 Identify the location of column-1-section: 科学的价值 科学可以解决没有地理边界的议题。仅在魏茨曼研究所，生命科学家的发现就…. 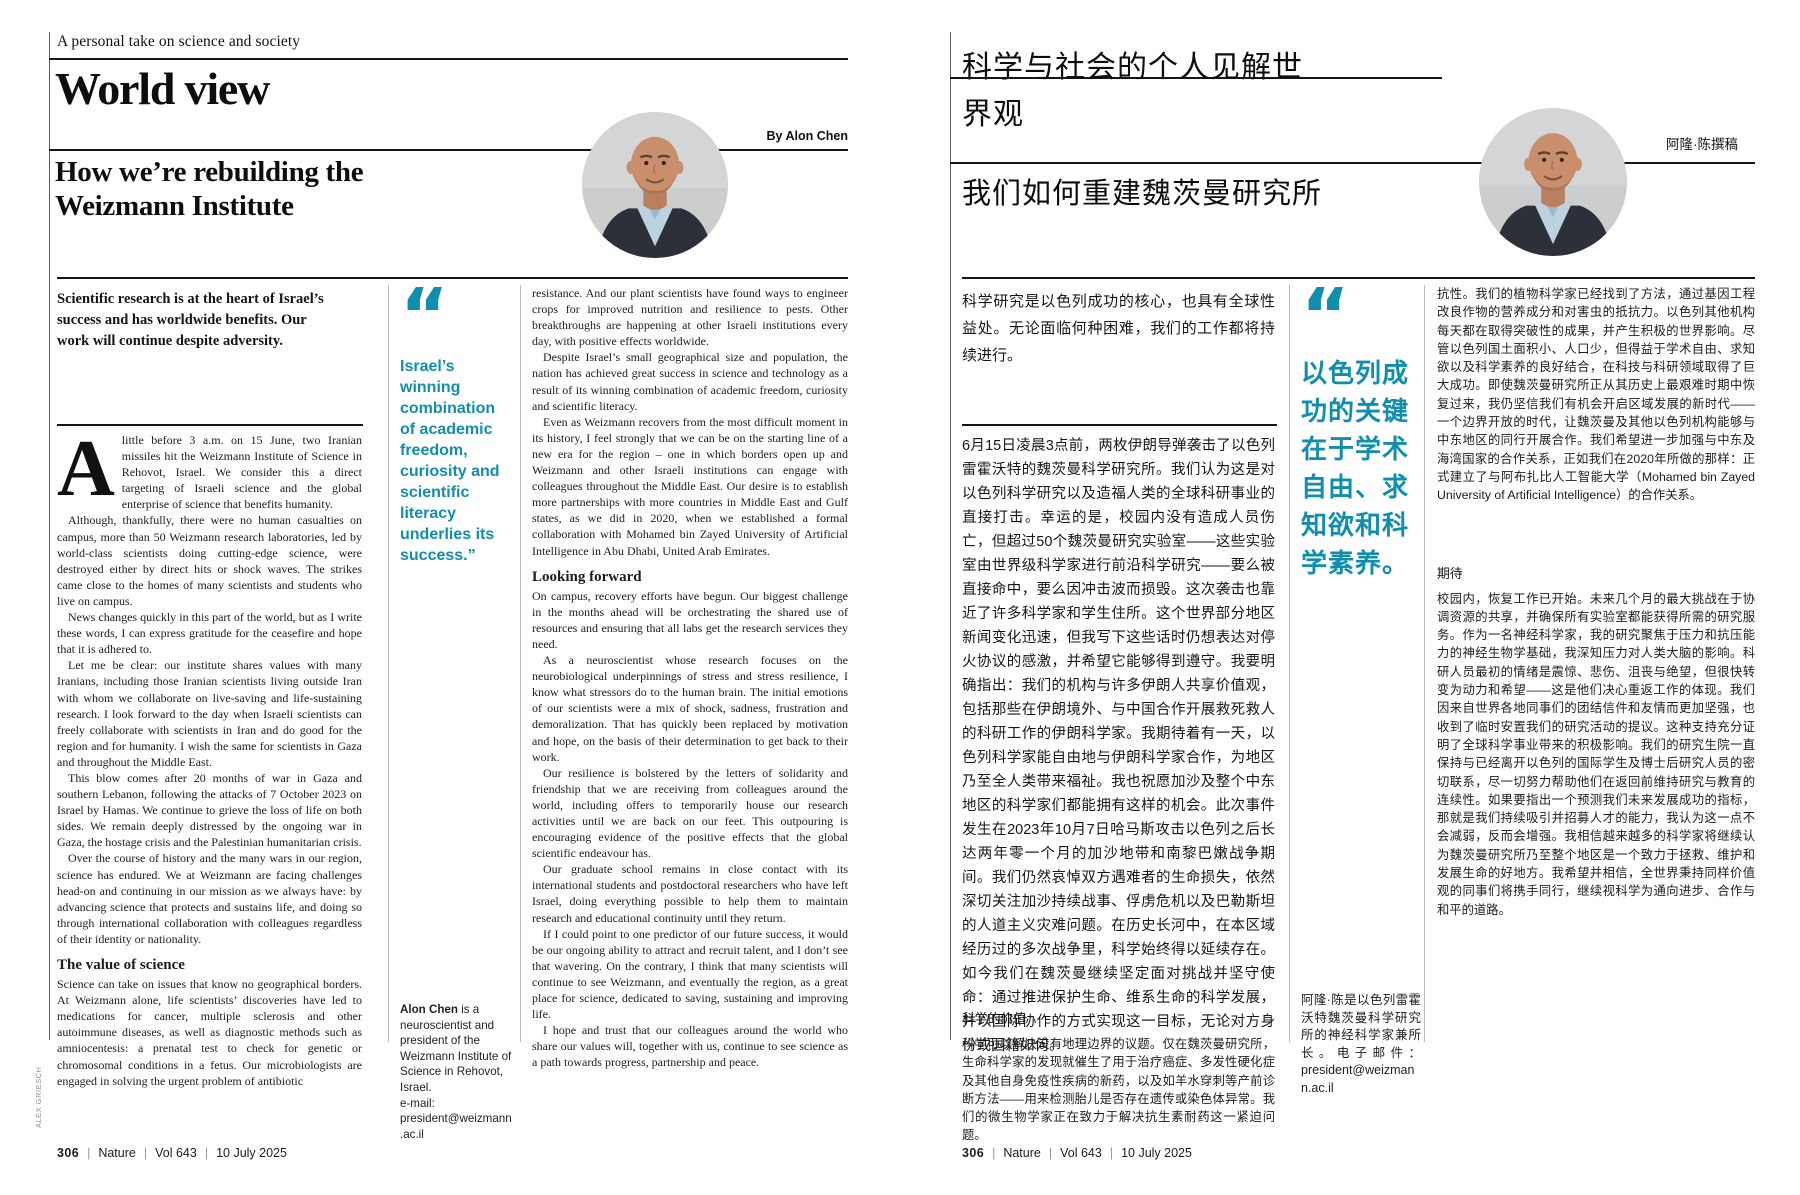
(1118, 1076).